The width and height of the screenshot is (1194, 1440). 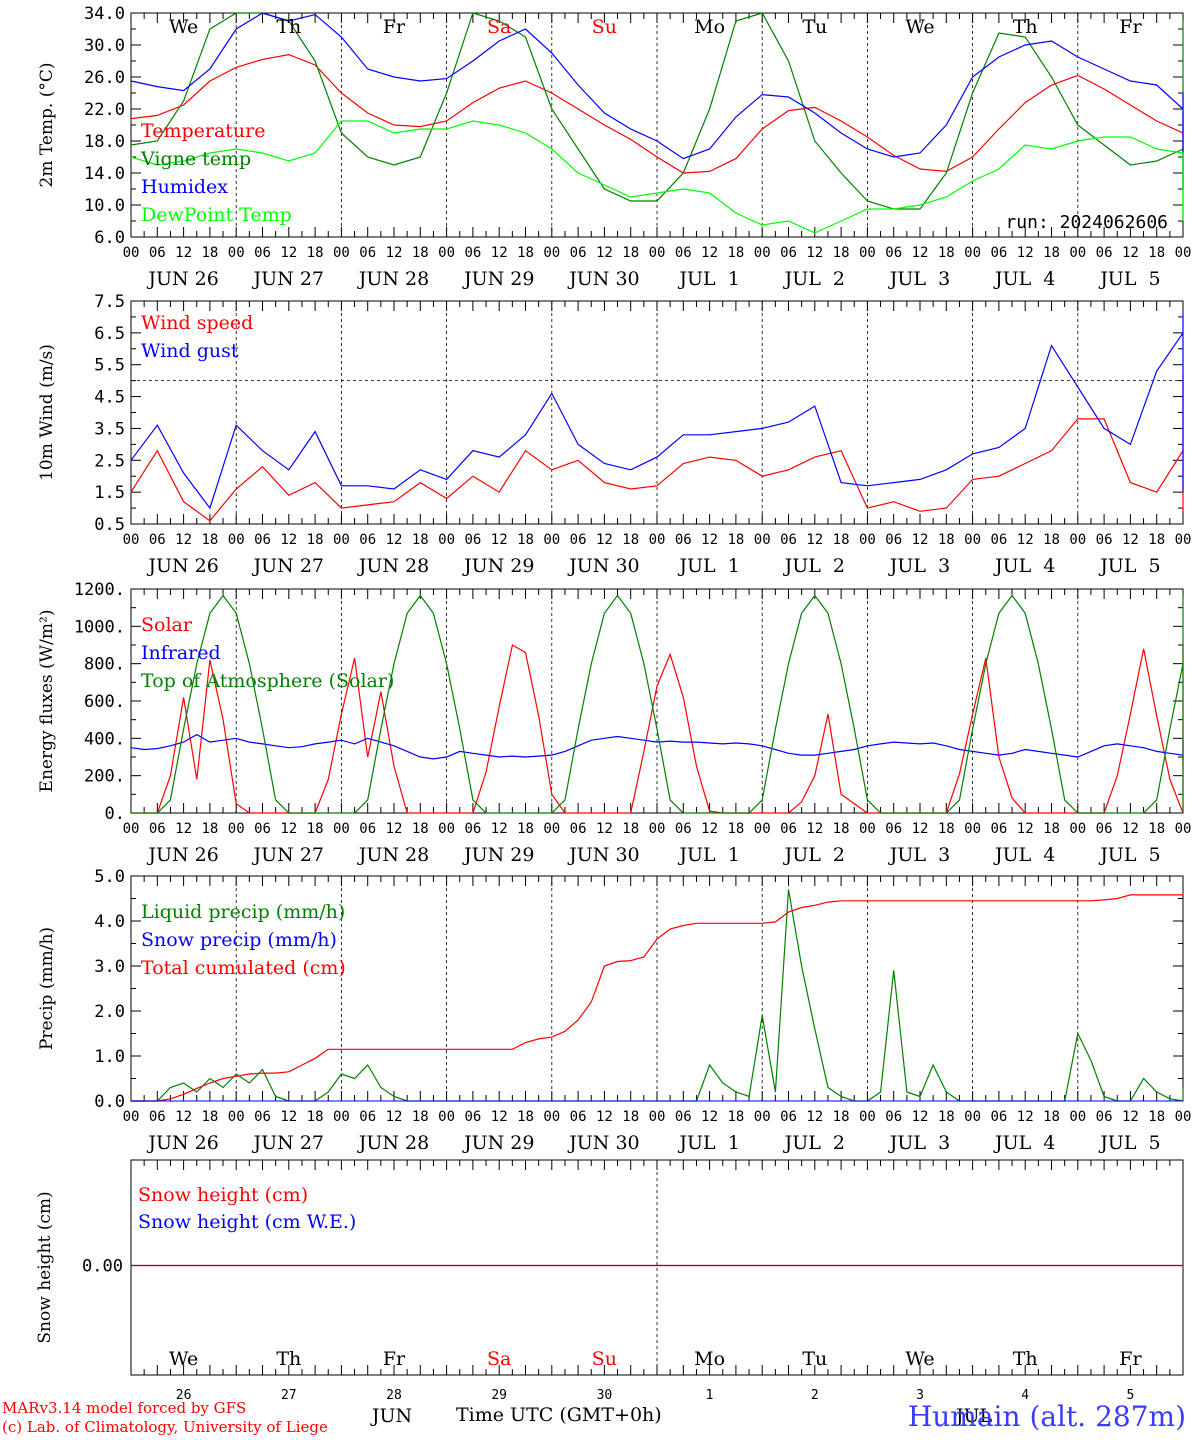 I want to click on y-tick-label: 1000., so click(x=99, y=627).